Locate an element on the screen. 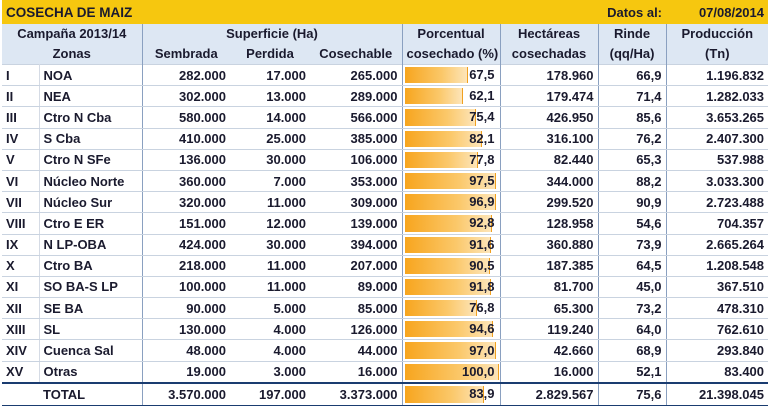 Image resolution: width=770 pixels, height=410 pixels. rinde-cell: 52,1 is located at coordinates (632, 372).